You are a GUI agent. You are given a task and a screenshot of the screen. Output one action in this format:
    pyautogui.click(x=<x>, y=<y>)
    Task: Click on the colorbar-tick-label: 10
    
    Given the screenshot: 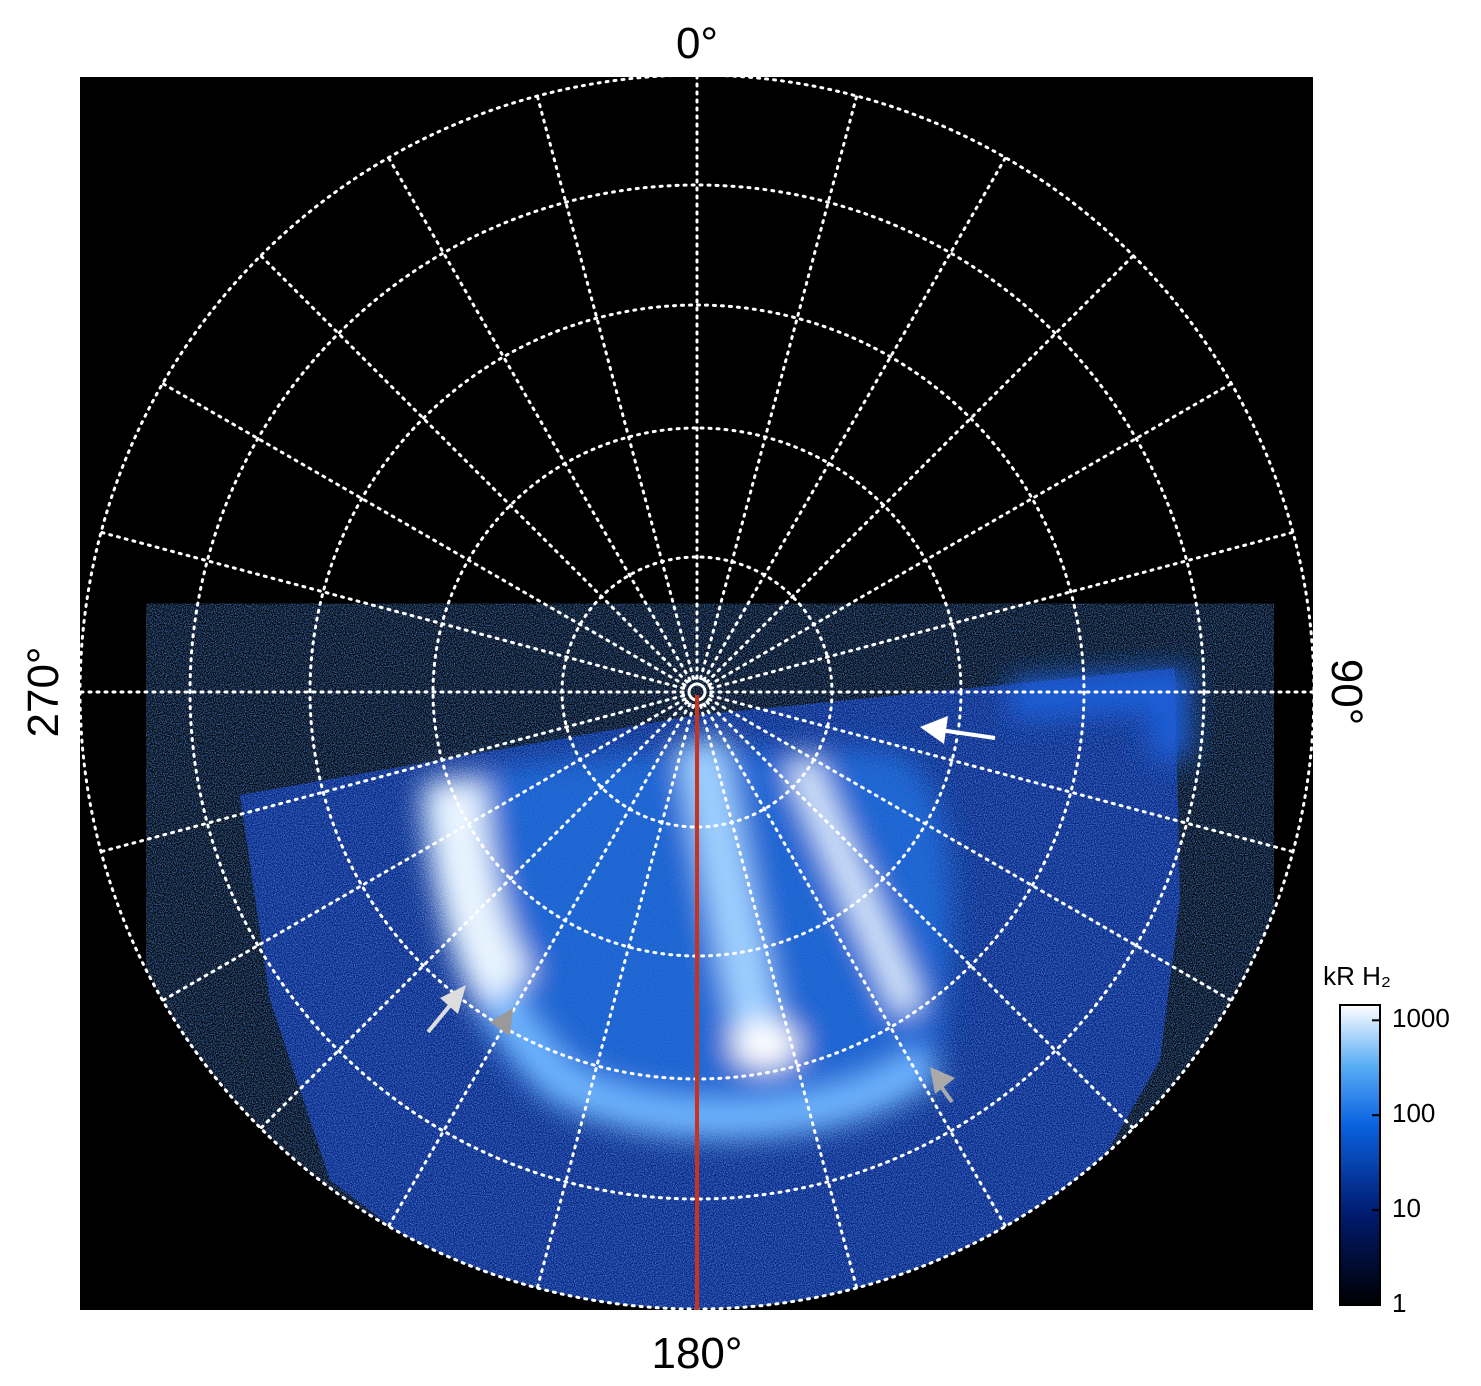 What is the action you would take?
    pyautogui.click(x=1406, y=1208)
    